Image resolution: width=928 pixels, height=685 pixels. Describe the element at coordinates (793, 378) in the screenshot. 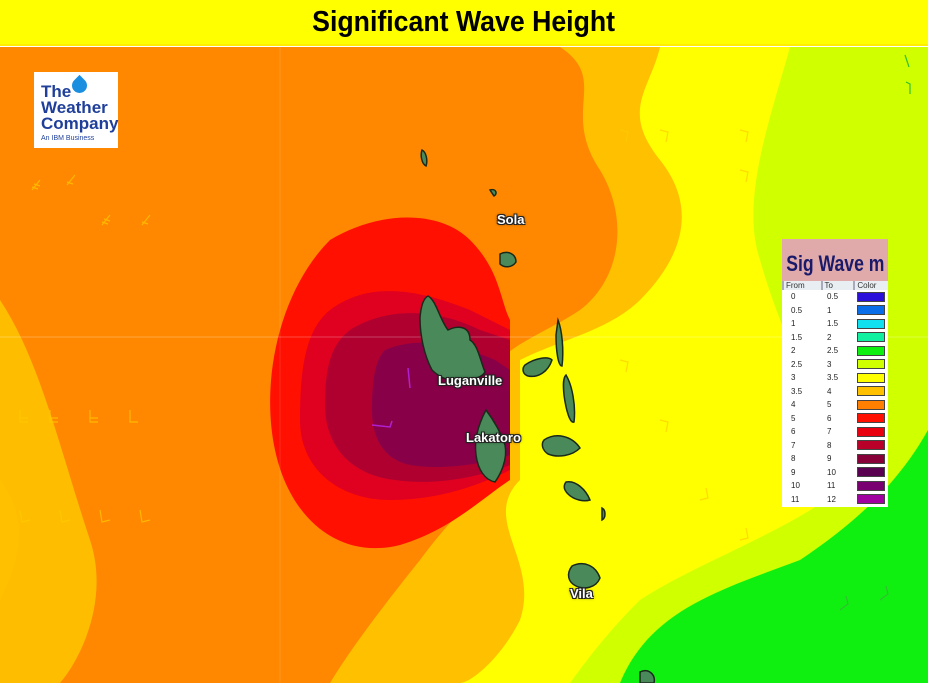

I see `legend-from: 3` at that location.